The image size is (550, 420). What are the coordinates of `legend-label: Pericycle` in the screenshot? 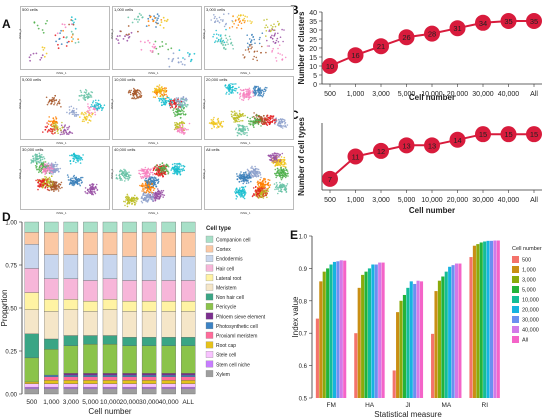 It's located at (226, 308).